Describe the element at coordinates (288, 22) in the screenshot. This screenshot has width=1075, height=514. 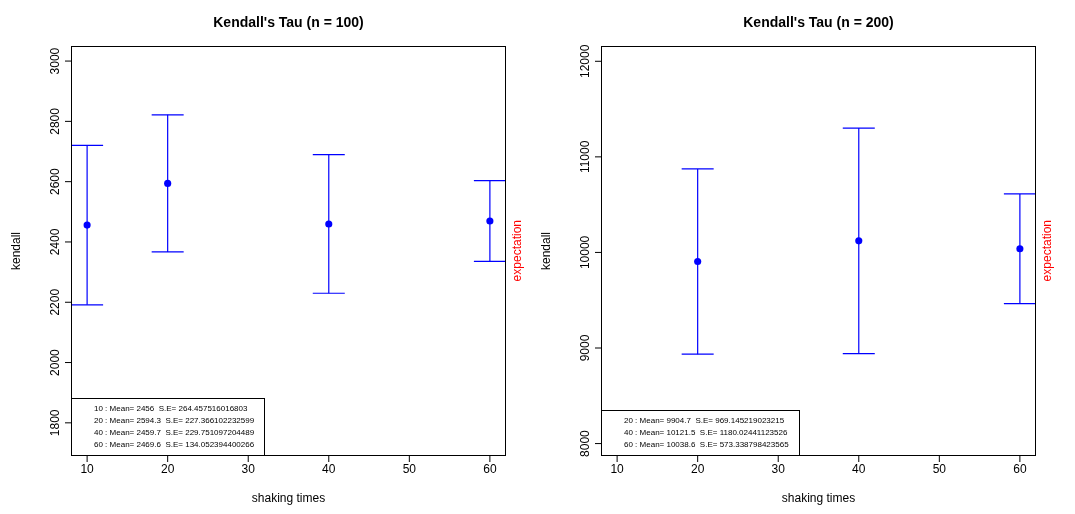
I see `chart-title: Kendall's Tau (n = 100)` at that location.